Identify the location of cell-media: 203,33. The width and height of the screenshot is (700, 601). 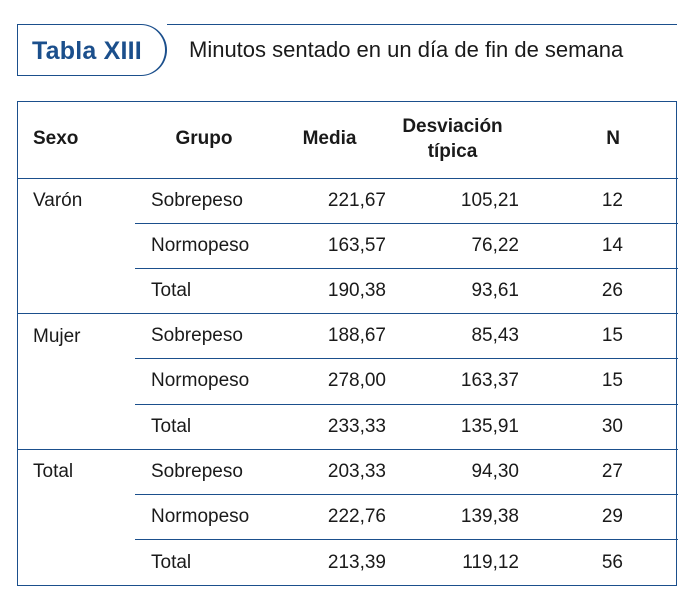
(329, 471).